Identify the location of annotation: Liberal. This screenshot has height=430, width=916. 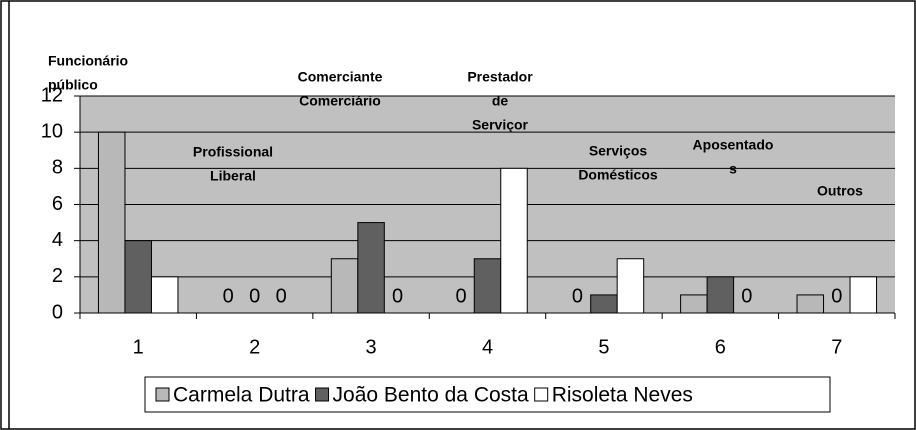
(233, 176).